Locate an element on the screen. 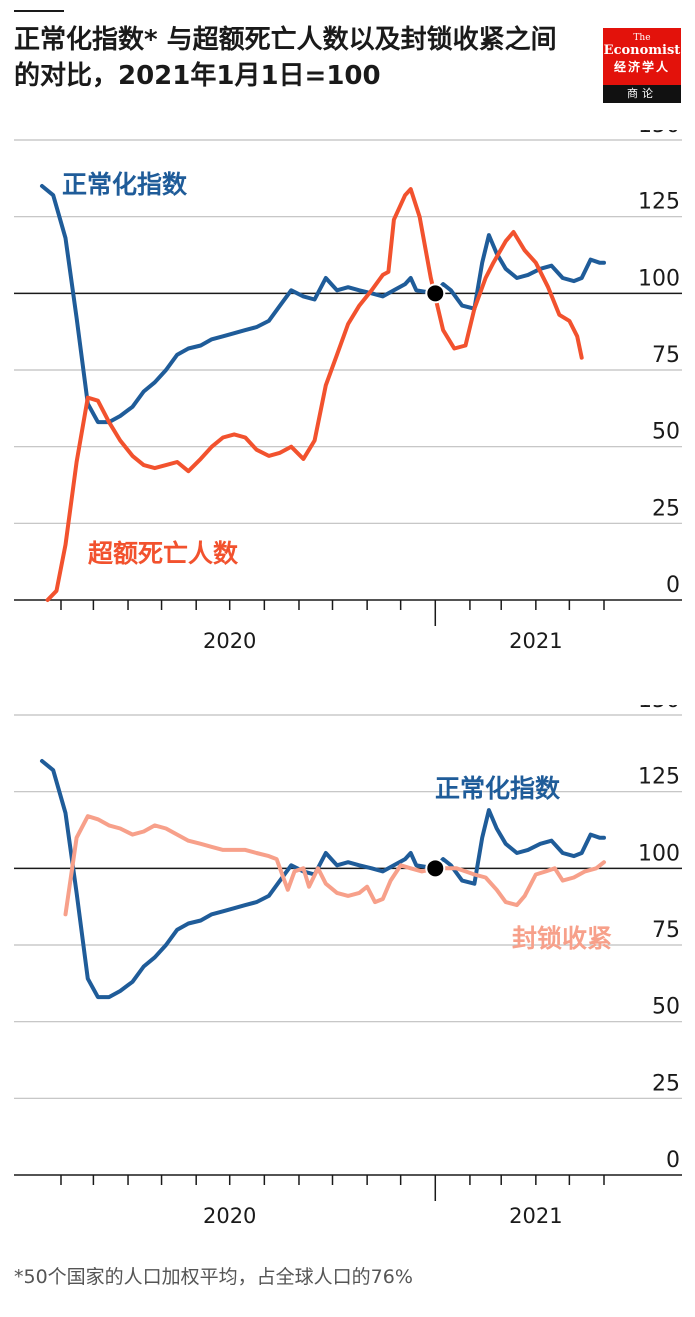 Image resolution: width=695 pixels, height=1317 pixels. logo-red-block: The Economist 经济学人 is located at coordinates (642, 56).